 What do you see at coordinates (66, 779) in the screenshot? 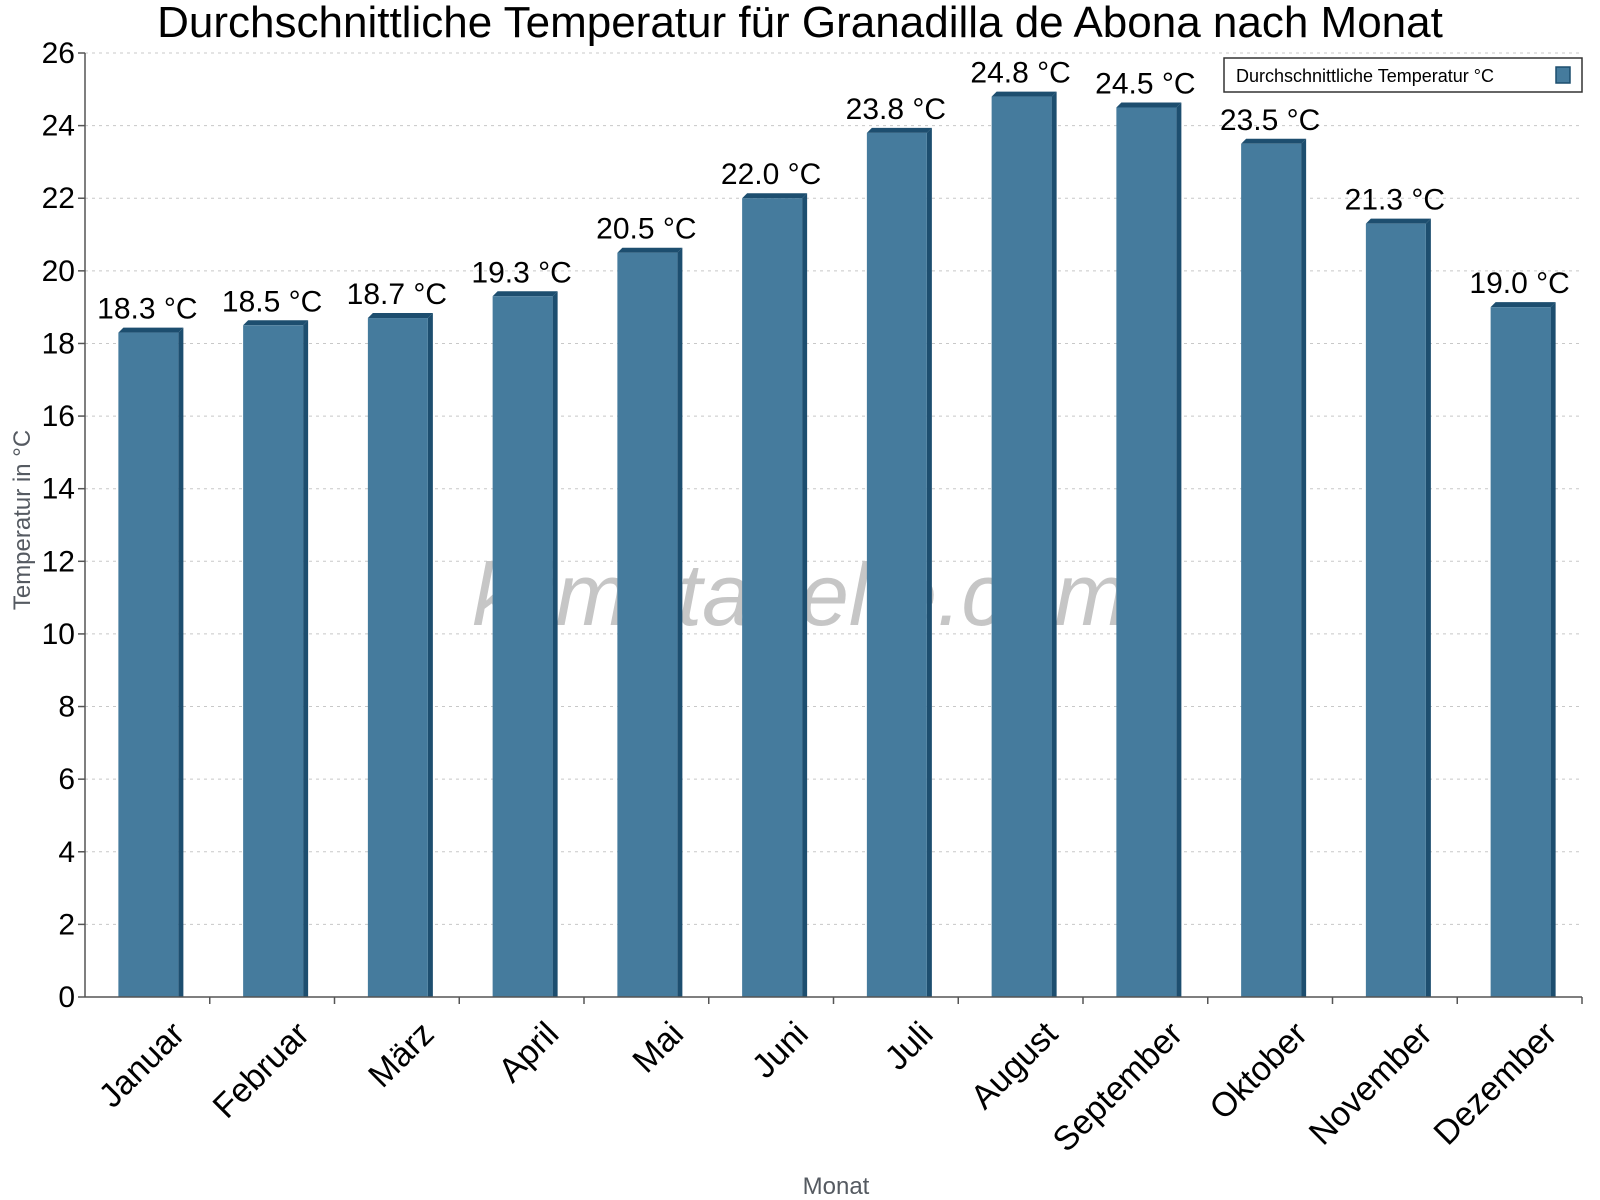
I see `y-tick-label: 6` at bounding box center [66, 779].